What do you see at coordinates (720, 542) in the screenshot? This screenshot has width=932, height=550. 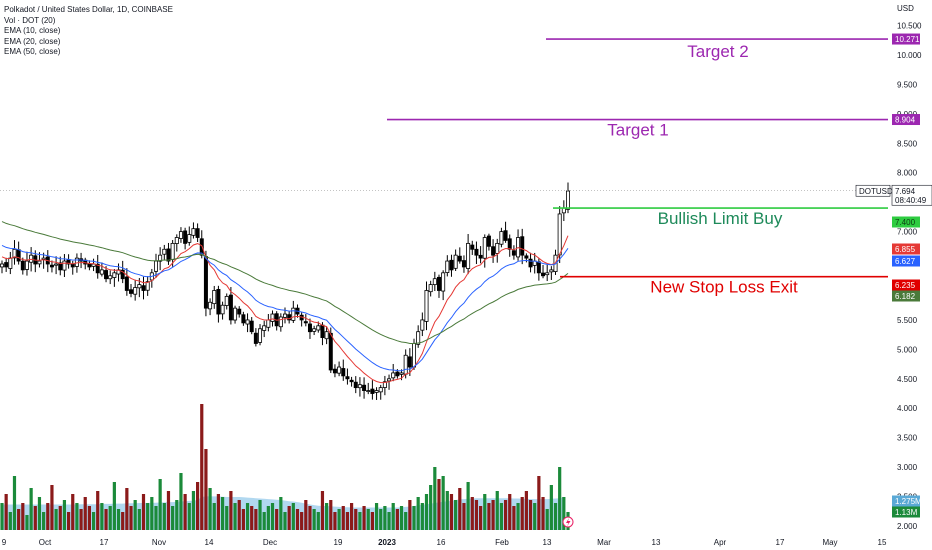 I see `x-tick-label: Apr` at bounding box center [720, 542].